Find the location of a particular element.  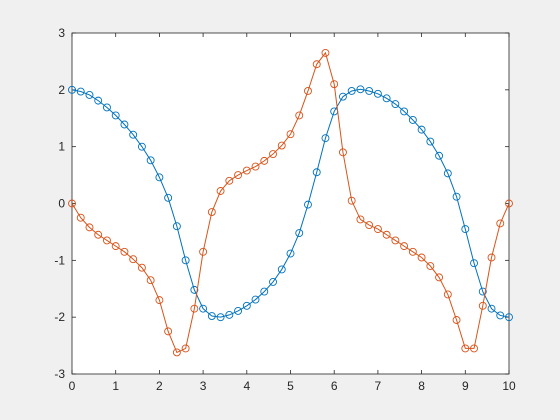

x-tick-label: 10 is located at coordinates (509, 386).